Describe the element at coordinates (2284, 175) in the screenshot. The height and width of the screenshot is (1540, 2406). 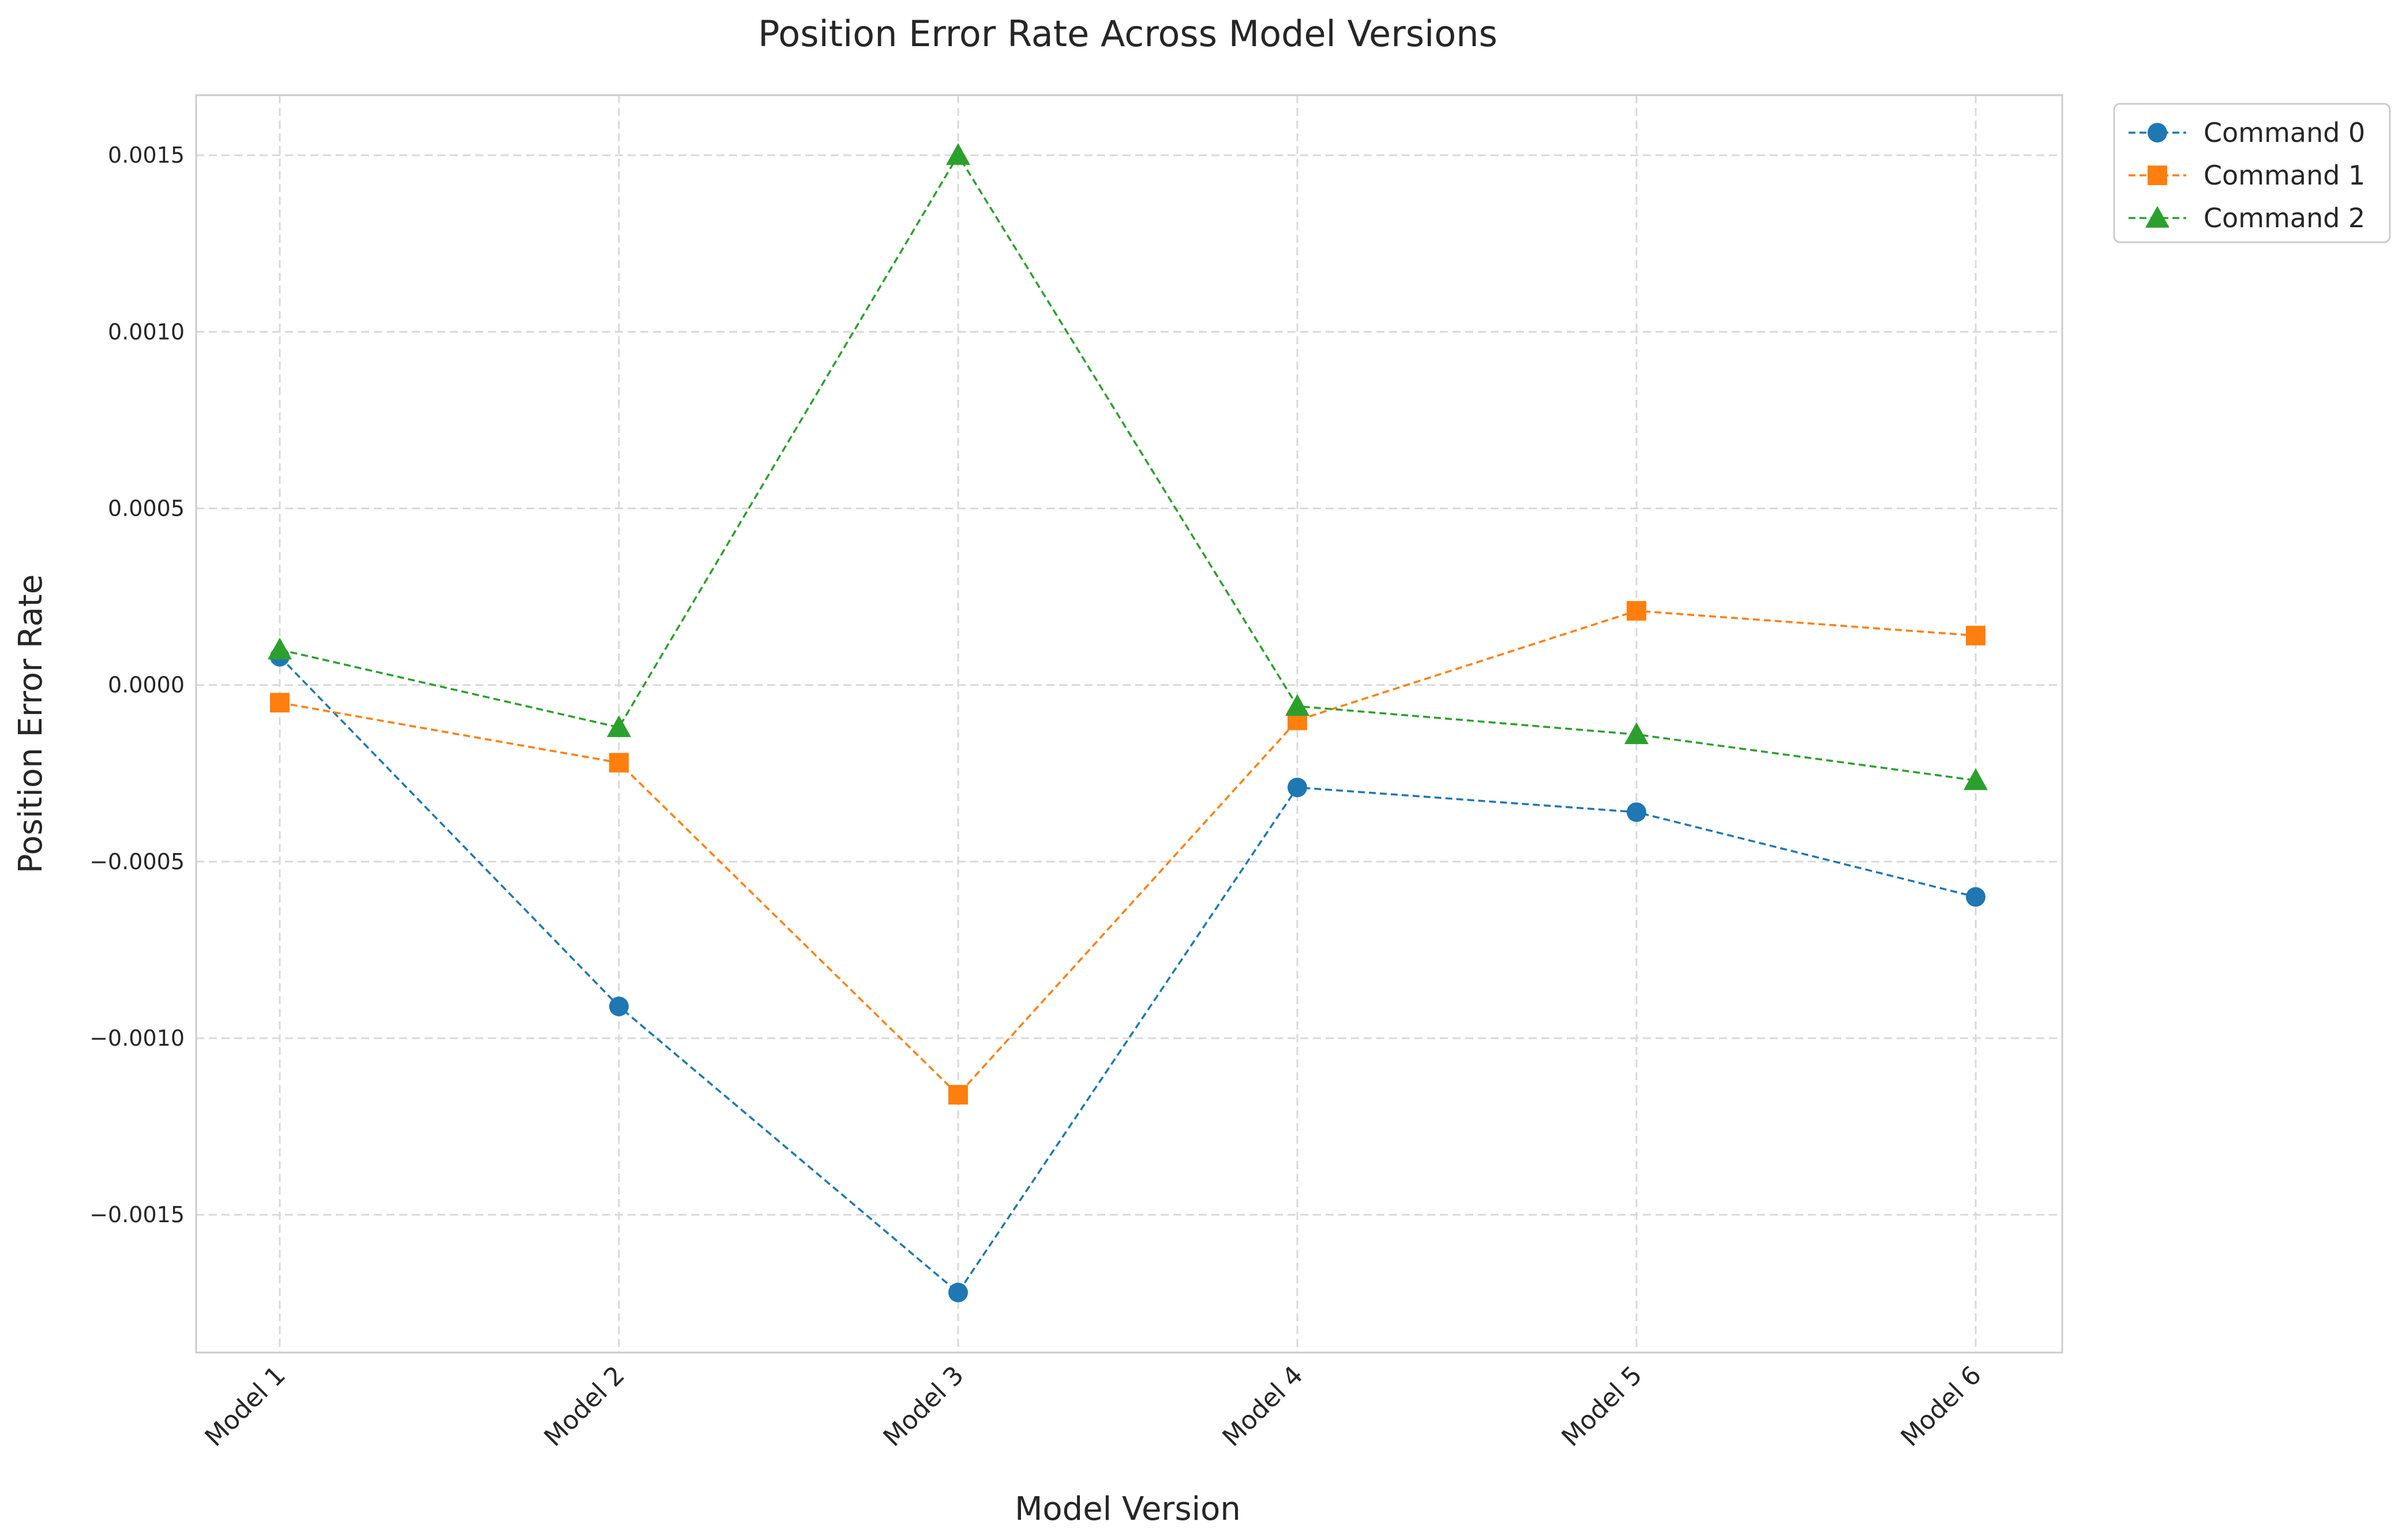
I see `legend-label: Command 1` at that location.